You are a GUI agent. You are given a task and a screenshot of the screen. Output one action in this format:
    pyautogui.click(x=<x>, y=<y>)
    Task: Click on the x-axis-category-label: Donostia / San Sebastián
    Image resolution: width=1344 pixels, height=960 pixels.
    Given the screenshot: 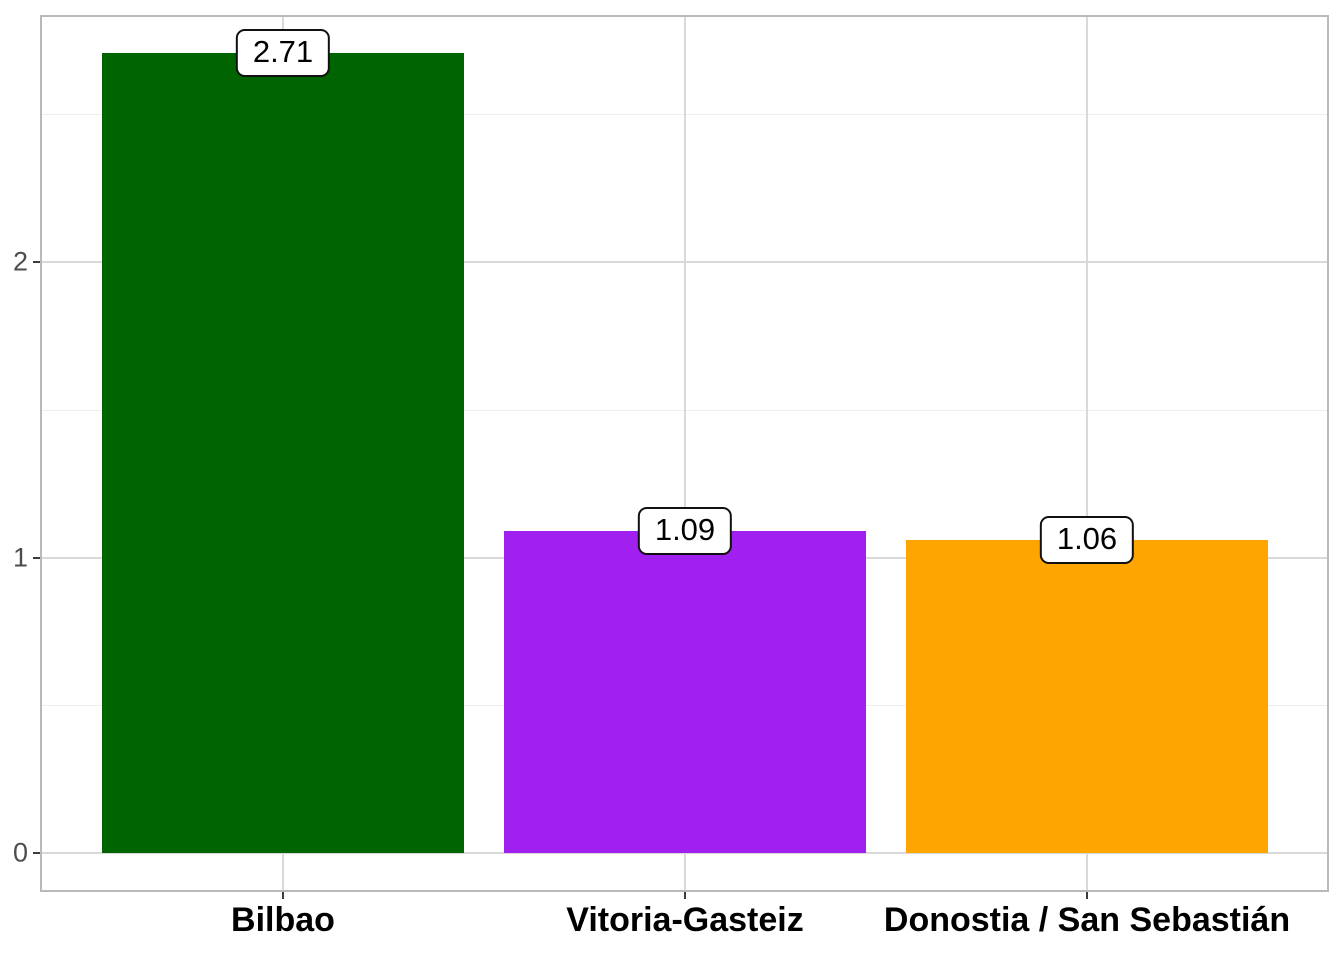 What is the action you would take?
    pyautogui.click(x=1087, y=920)
    